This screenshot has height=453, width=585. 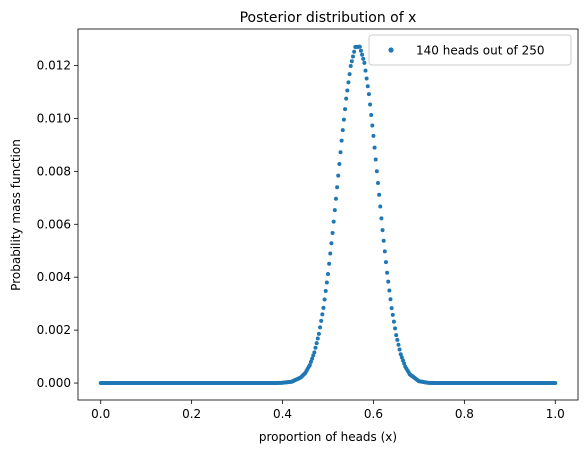 What do you see at coordinates (373, 414) in the screenshot?
I see `x-tick-label: 0.6` at bounding box center [373, 414].